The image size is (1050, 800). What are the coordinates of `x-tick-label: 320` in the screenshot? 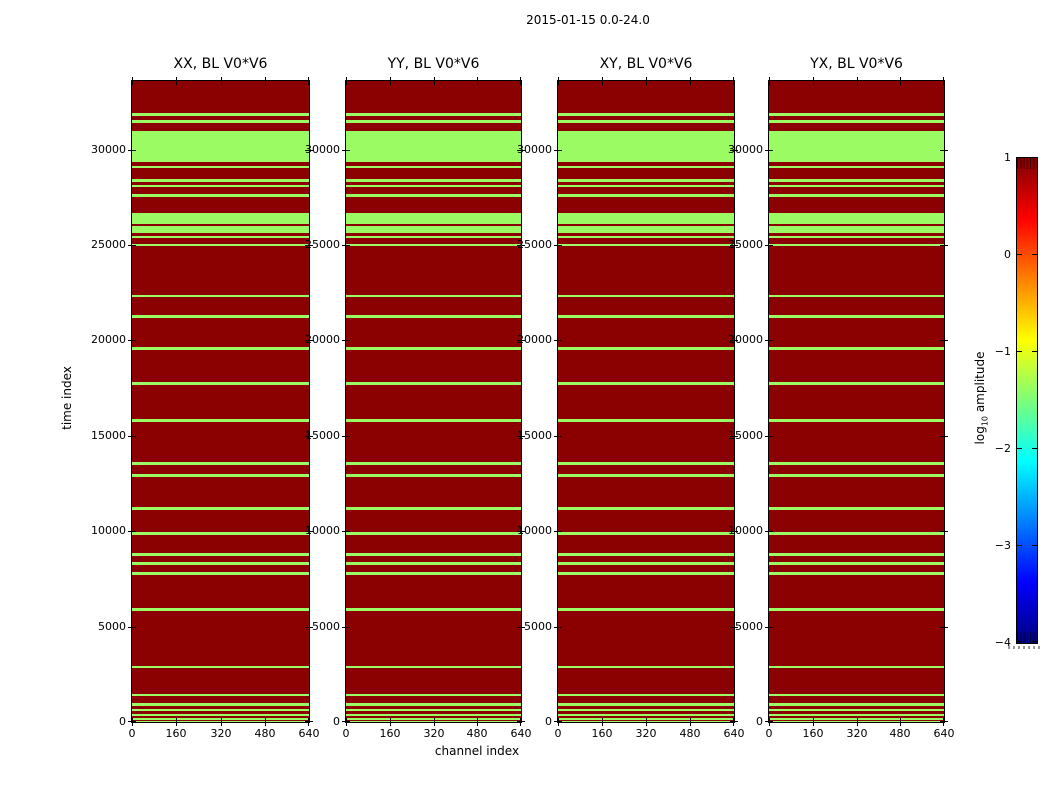 It's located at (857, 733).